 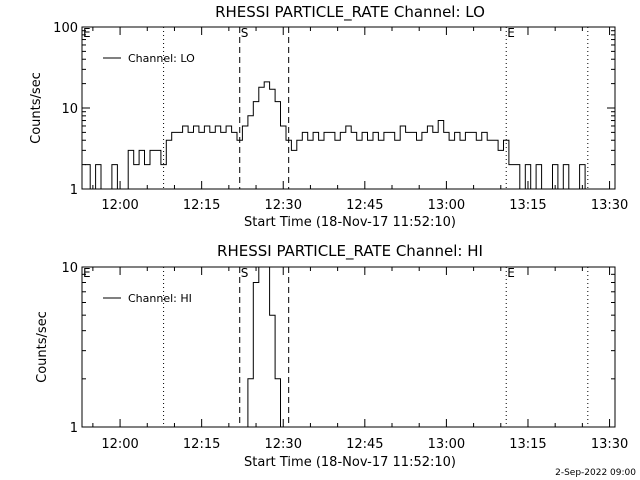 What do you see at coordinates (160, 298) in the screenshot?
I see `legend-label: Channel: HI` at bounding box center [160, 298].